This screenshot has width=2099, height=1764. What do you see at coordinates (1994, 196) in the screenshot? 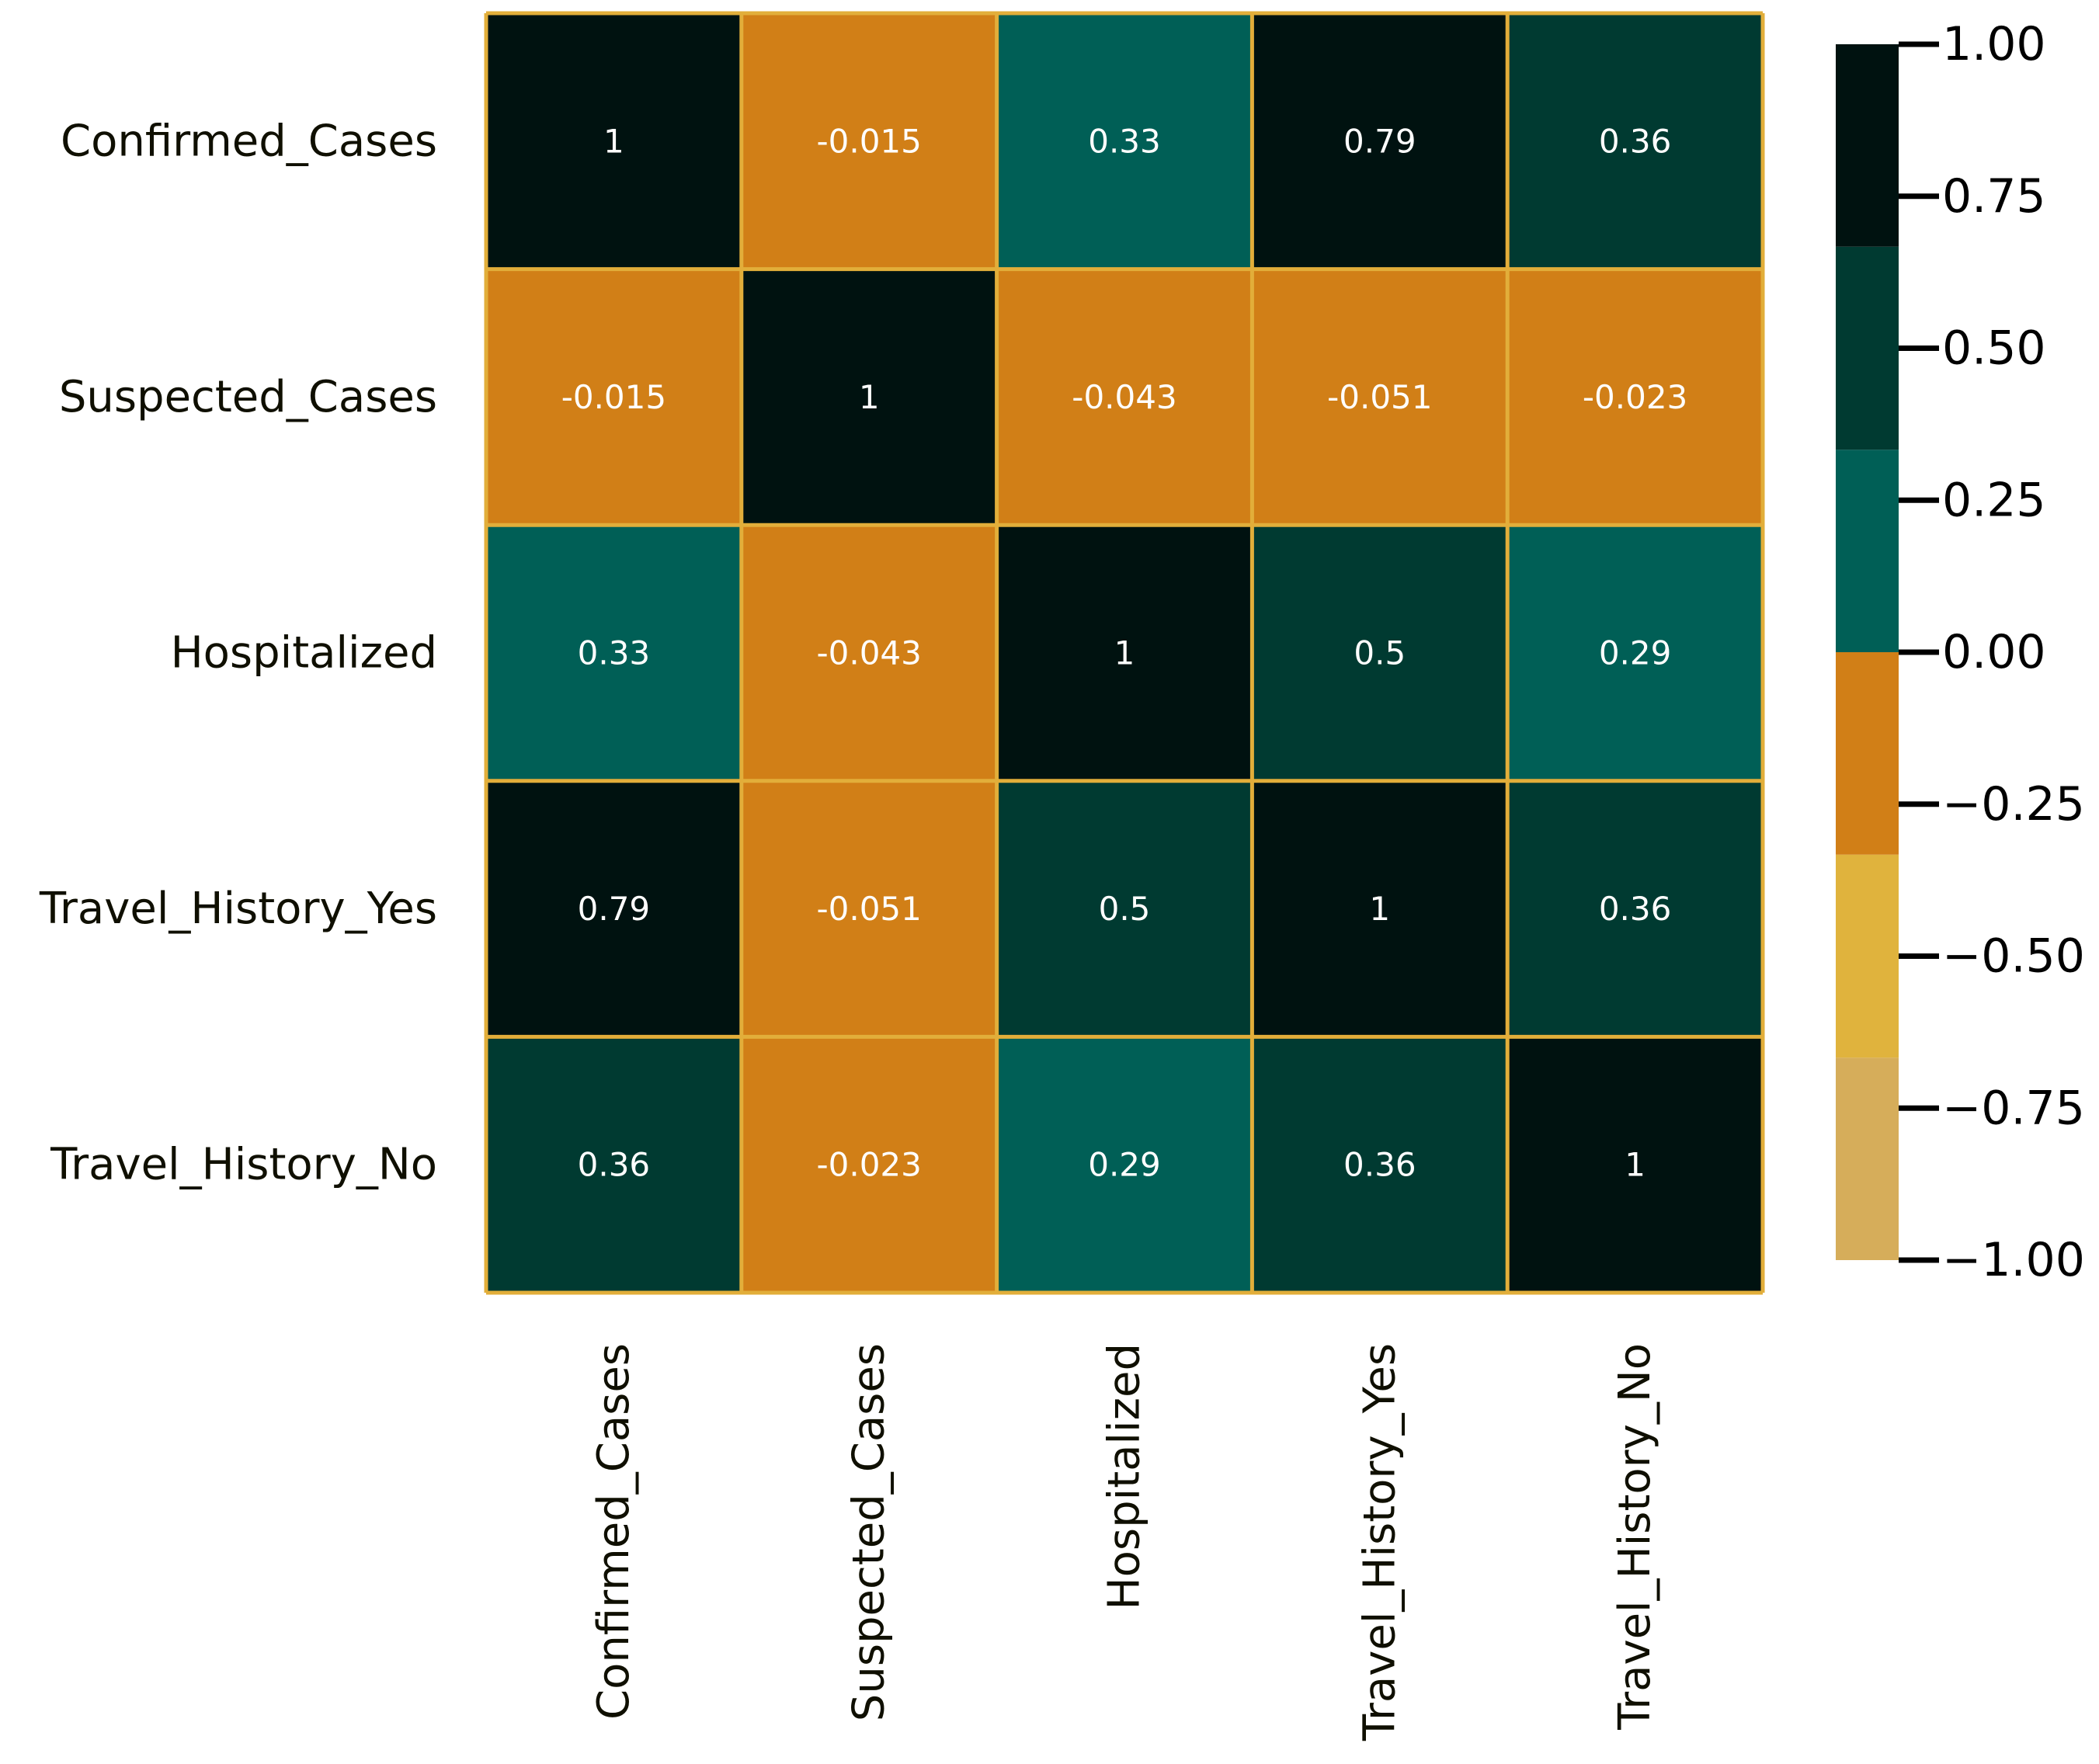
I see `colorbar-tick-label: 0.75` at bounding box center [1994, 196].